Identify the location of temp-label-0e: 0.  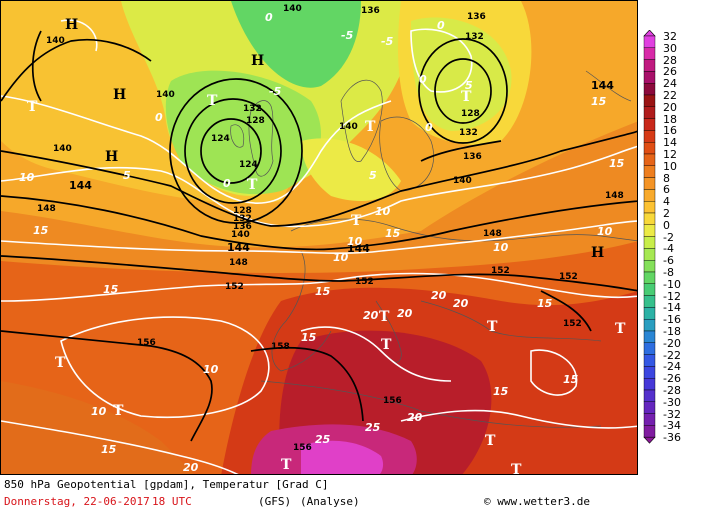
(429, 127).